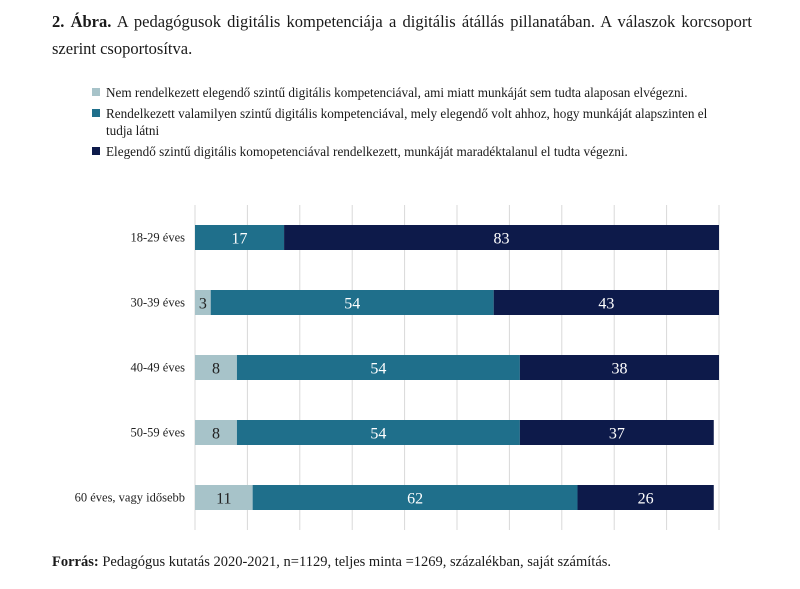 The width and height of the screenshot is (800, 589). I want to click on data-label: 83, so click(502, 239).